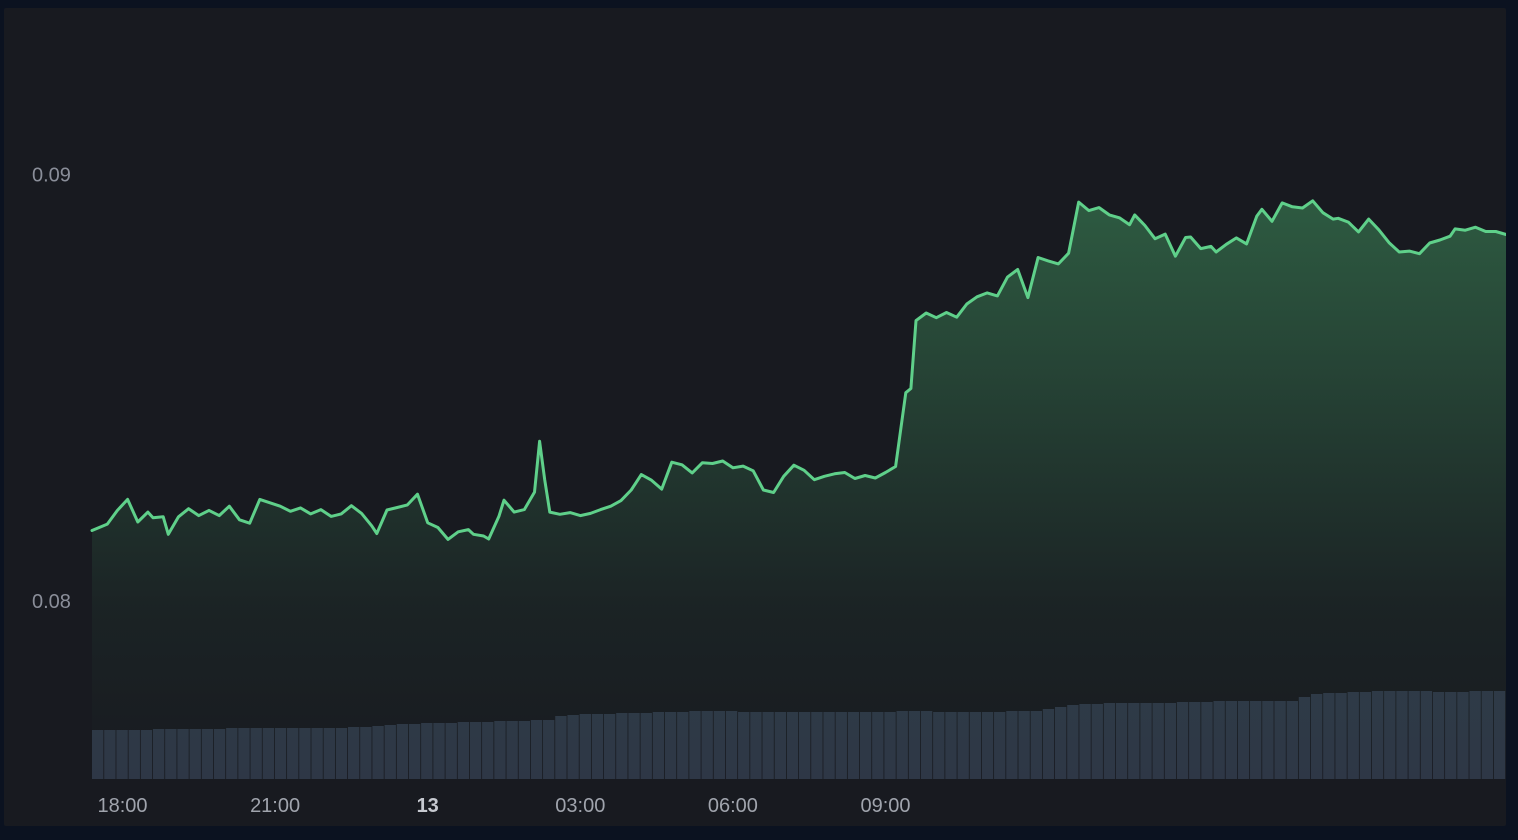 The width and height of the screenshot is (1518, 840). I want to click on y-axis: 0.09 0.08, so click(51, 388).